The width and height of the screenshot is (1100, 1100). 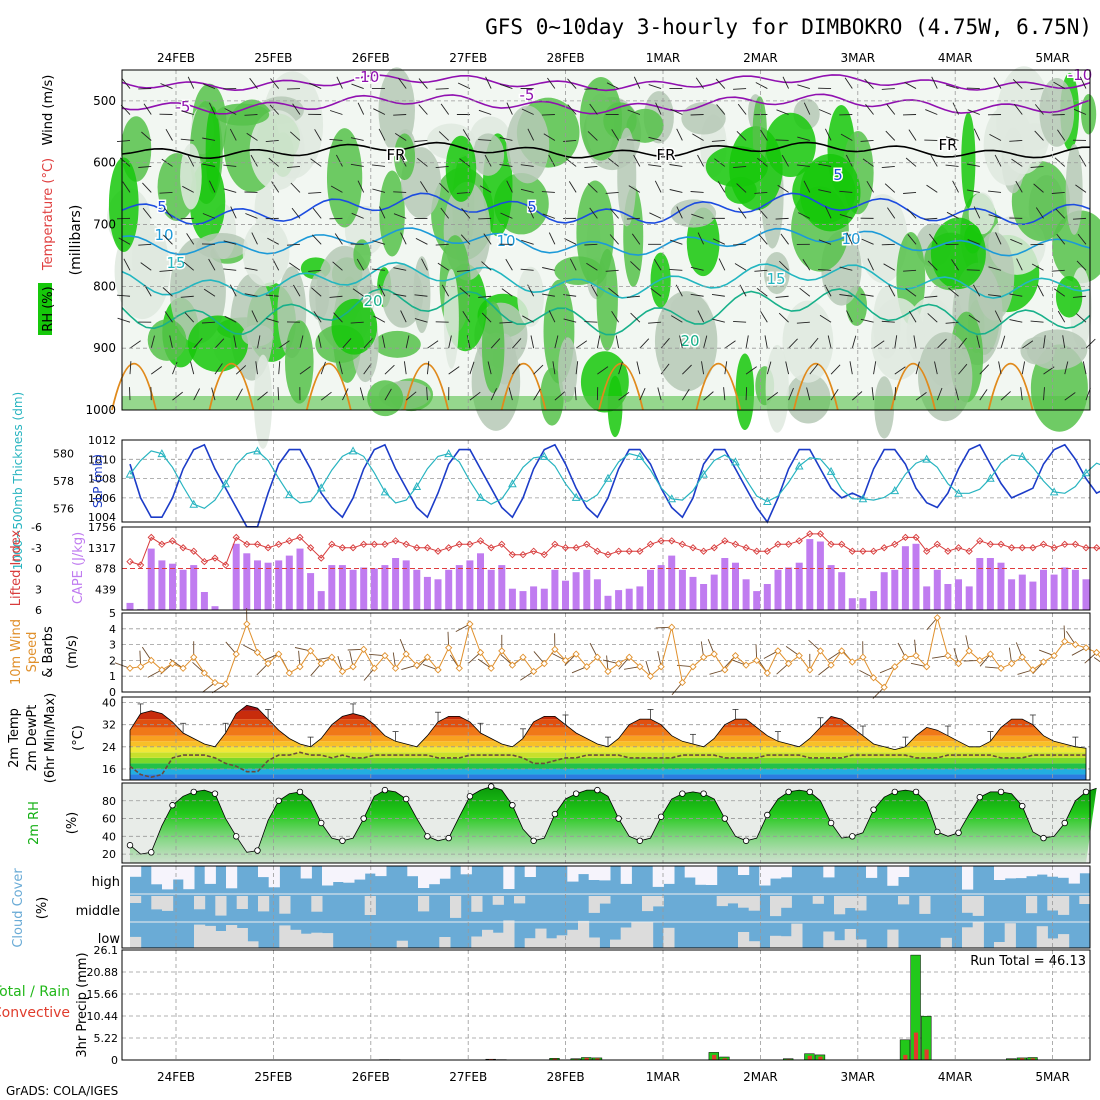 I want to click on panel-ylabel: (%), so click(x=72, y=823).